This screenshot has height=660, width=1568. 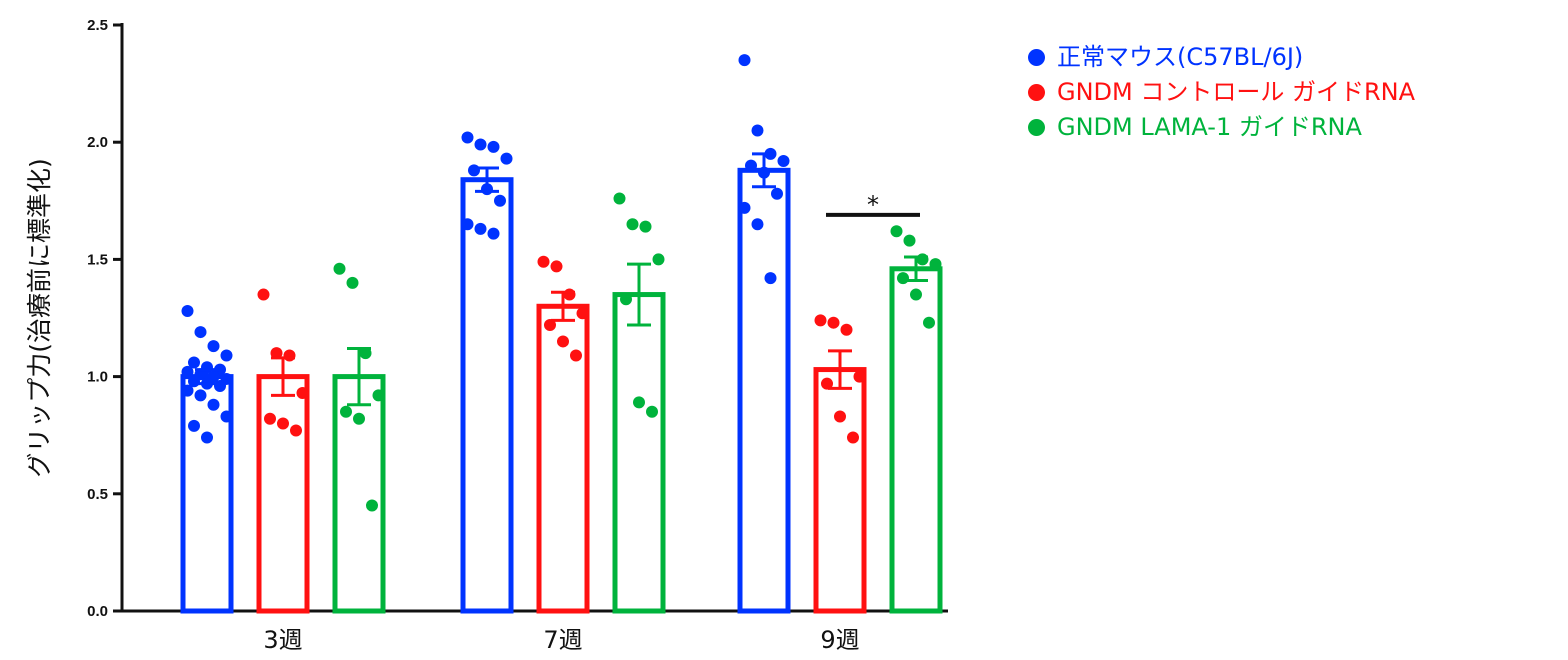 I want to click on legend-dot-control, so click(x=1036, y=92).